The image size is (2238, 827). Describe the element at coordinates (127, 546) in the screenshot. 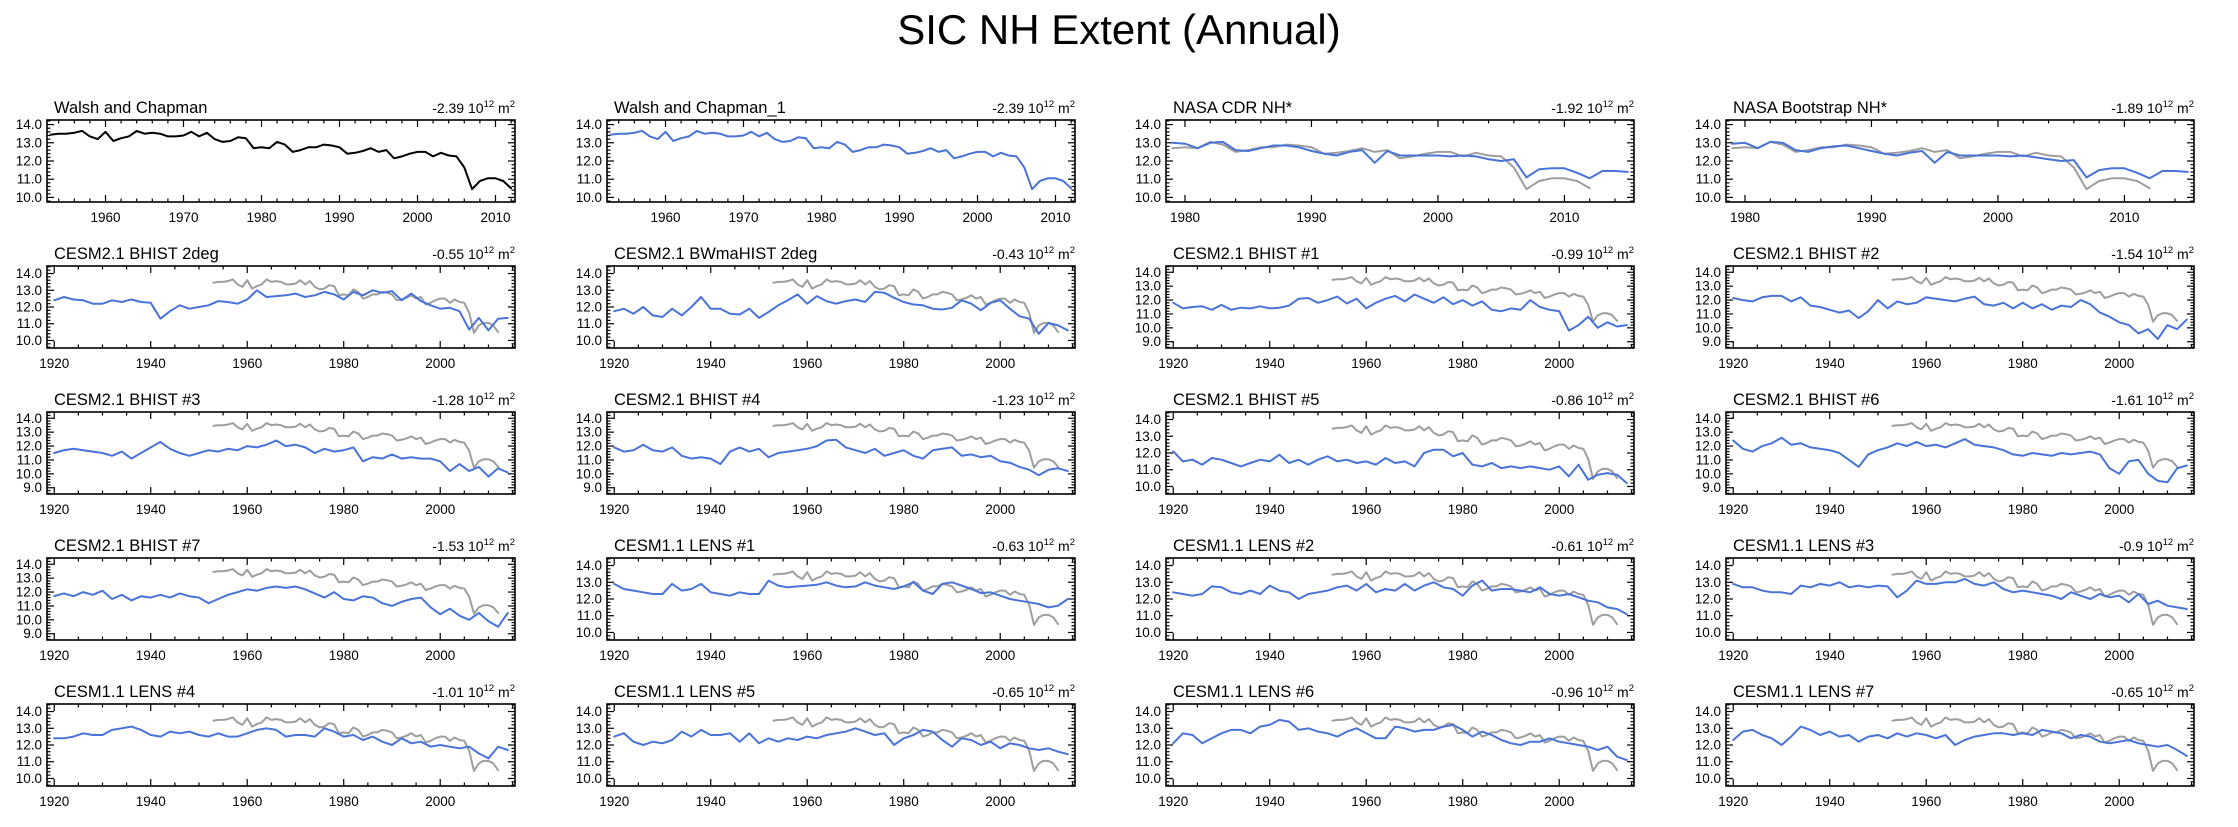

I see `panel-title: CESM2.1 BHIST #7` at that location.